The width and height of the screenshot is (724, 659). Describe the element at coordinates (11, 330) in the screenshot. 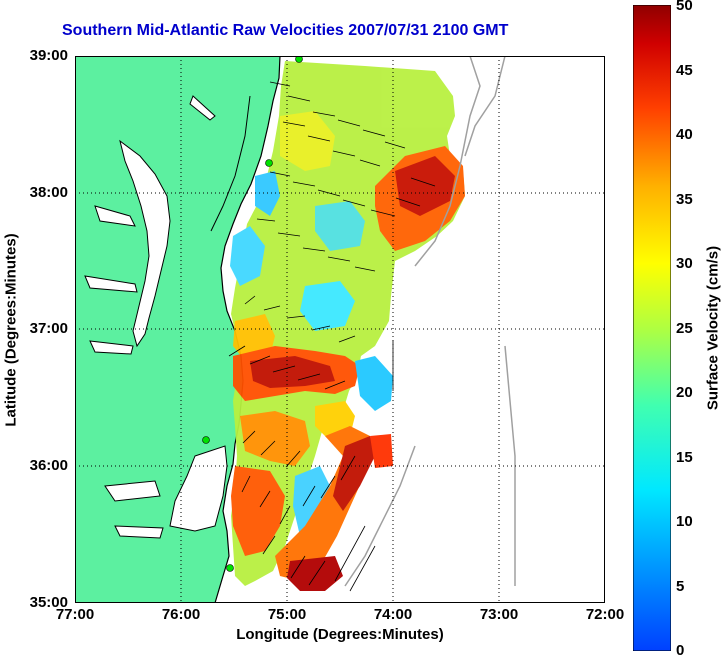

I see `y-axis-label: Latitude (Degrees:Minutes)` at that location.